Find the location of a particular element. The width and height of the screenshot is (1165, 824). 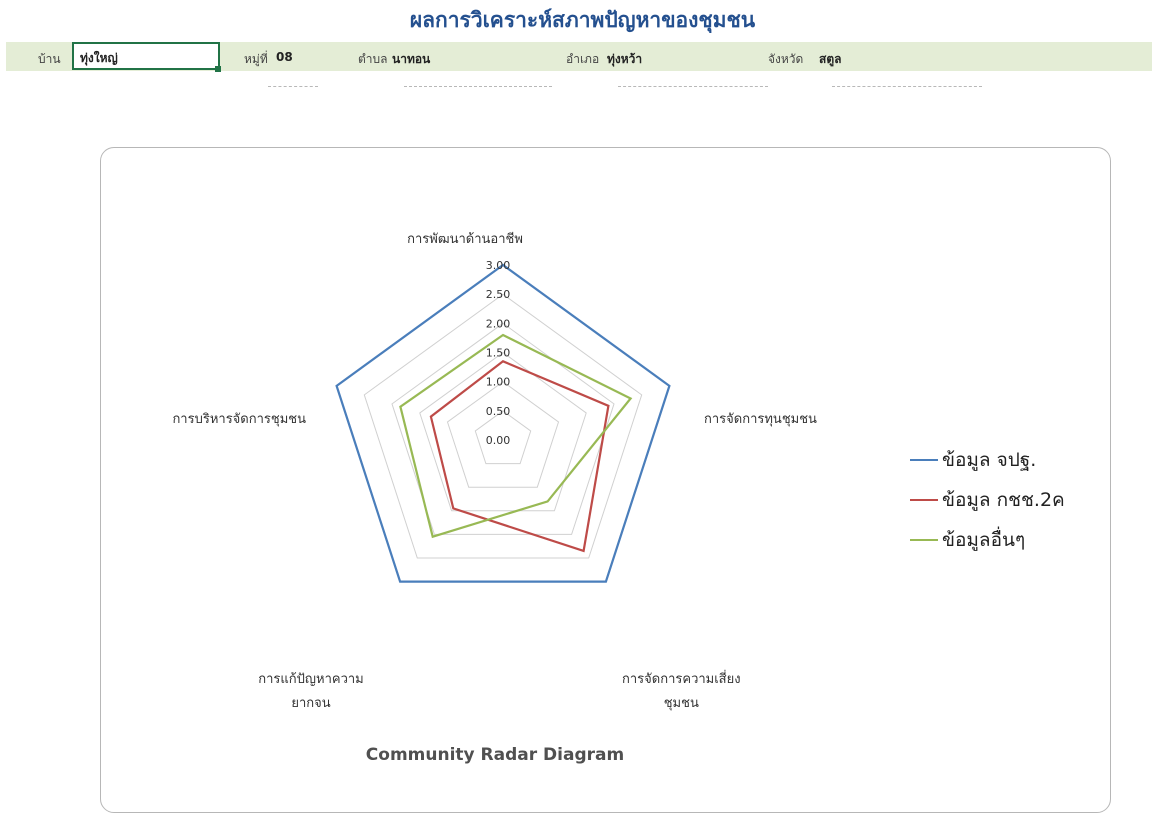

tambon-label: ตำบล is located at coordinates (373, 59).